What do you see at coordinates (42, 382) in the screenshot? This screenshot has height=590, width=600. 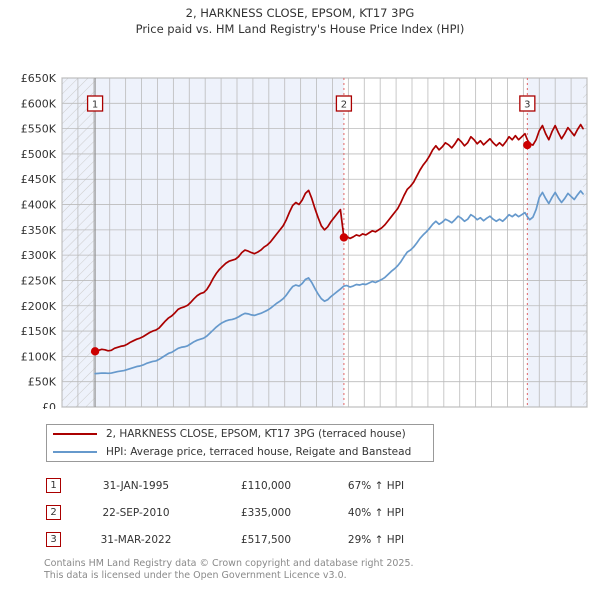 I see `svg-text: £50K` at bounding box center [42, 382].